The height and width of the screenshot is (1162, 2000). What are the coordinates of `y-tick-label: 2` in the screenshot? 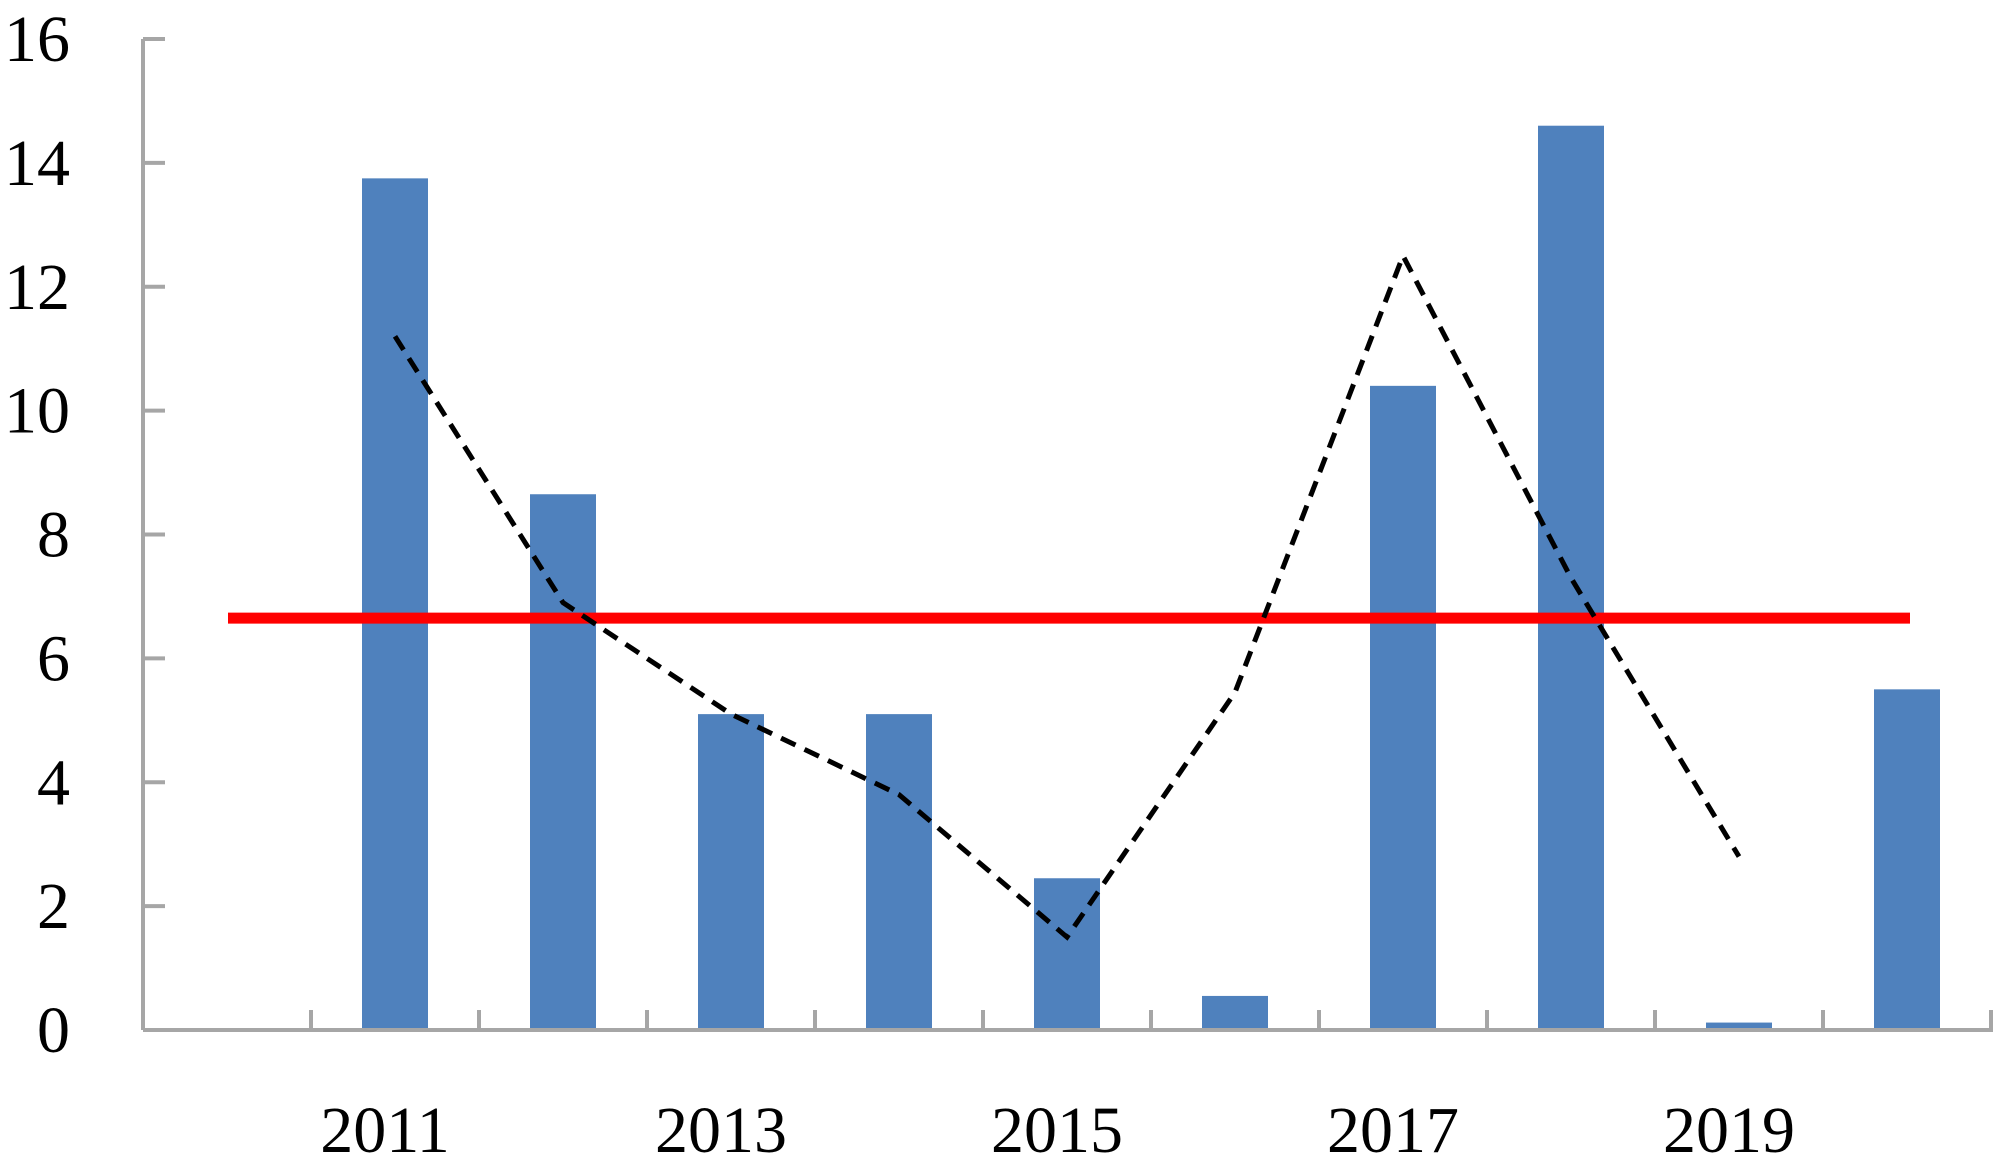 It's located at (53, 906).